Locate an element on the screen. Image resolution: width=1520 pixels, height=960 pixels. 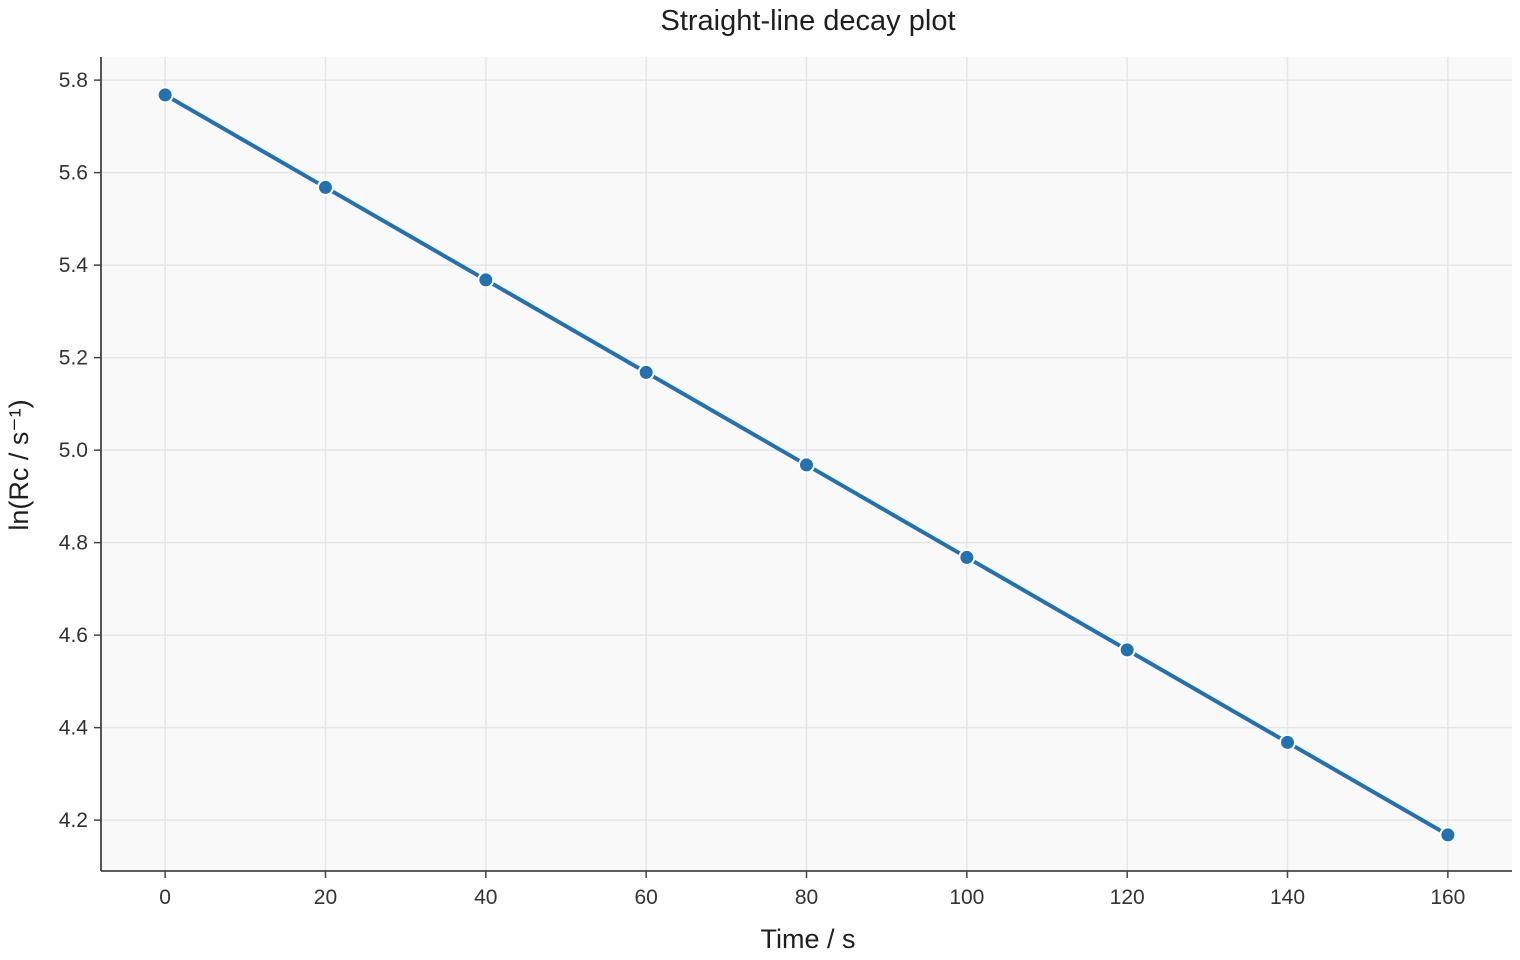
x-tick-label: 100 is located at coordinates (966, 897).